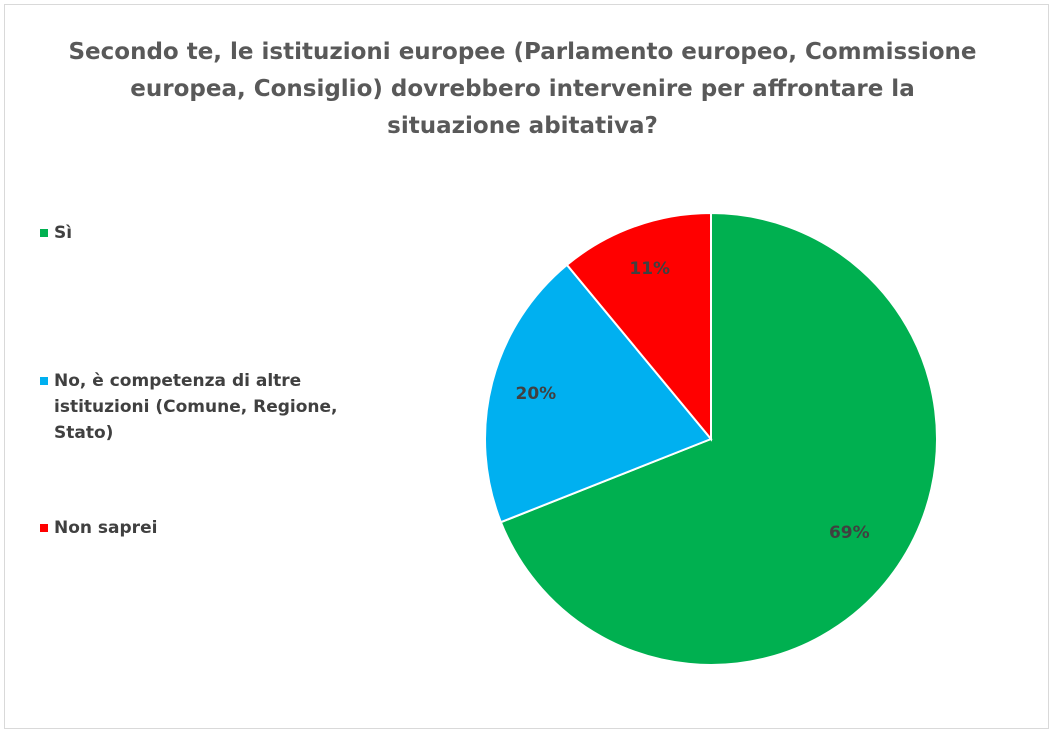 The width and height of the screenshot is (1053, 733). What do you see at coordinates (207, 233) in the screenshot?
I see `legend-item-si: Sì` at bounding box center [207, 233].